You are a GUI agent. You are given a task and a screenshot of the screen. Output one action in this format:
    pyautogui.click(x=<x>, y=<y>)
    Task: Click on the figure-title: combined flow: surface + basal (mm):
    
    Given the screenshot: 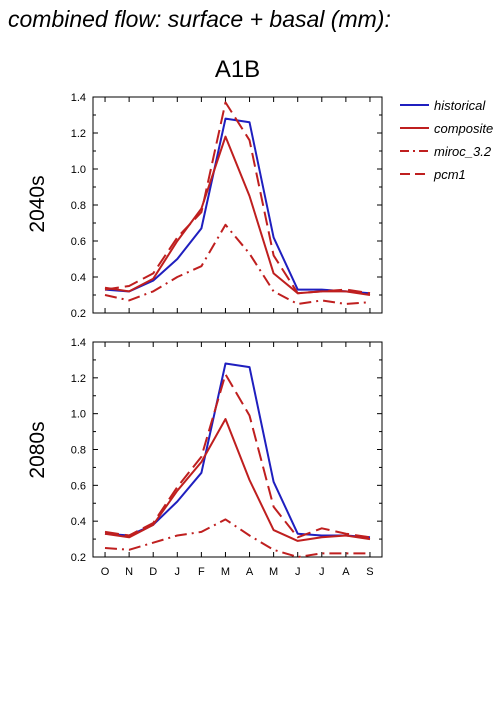 What is the action you would take?
    pyautogui.click(x=199, y=19)
    